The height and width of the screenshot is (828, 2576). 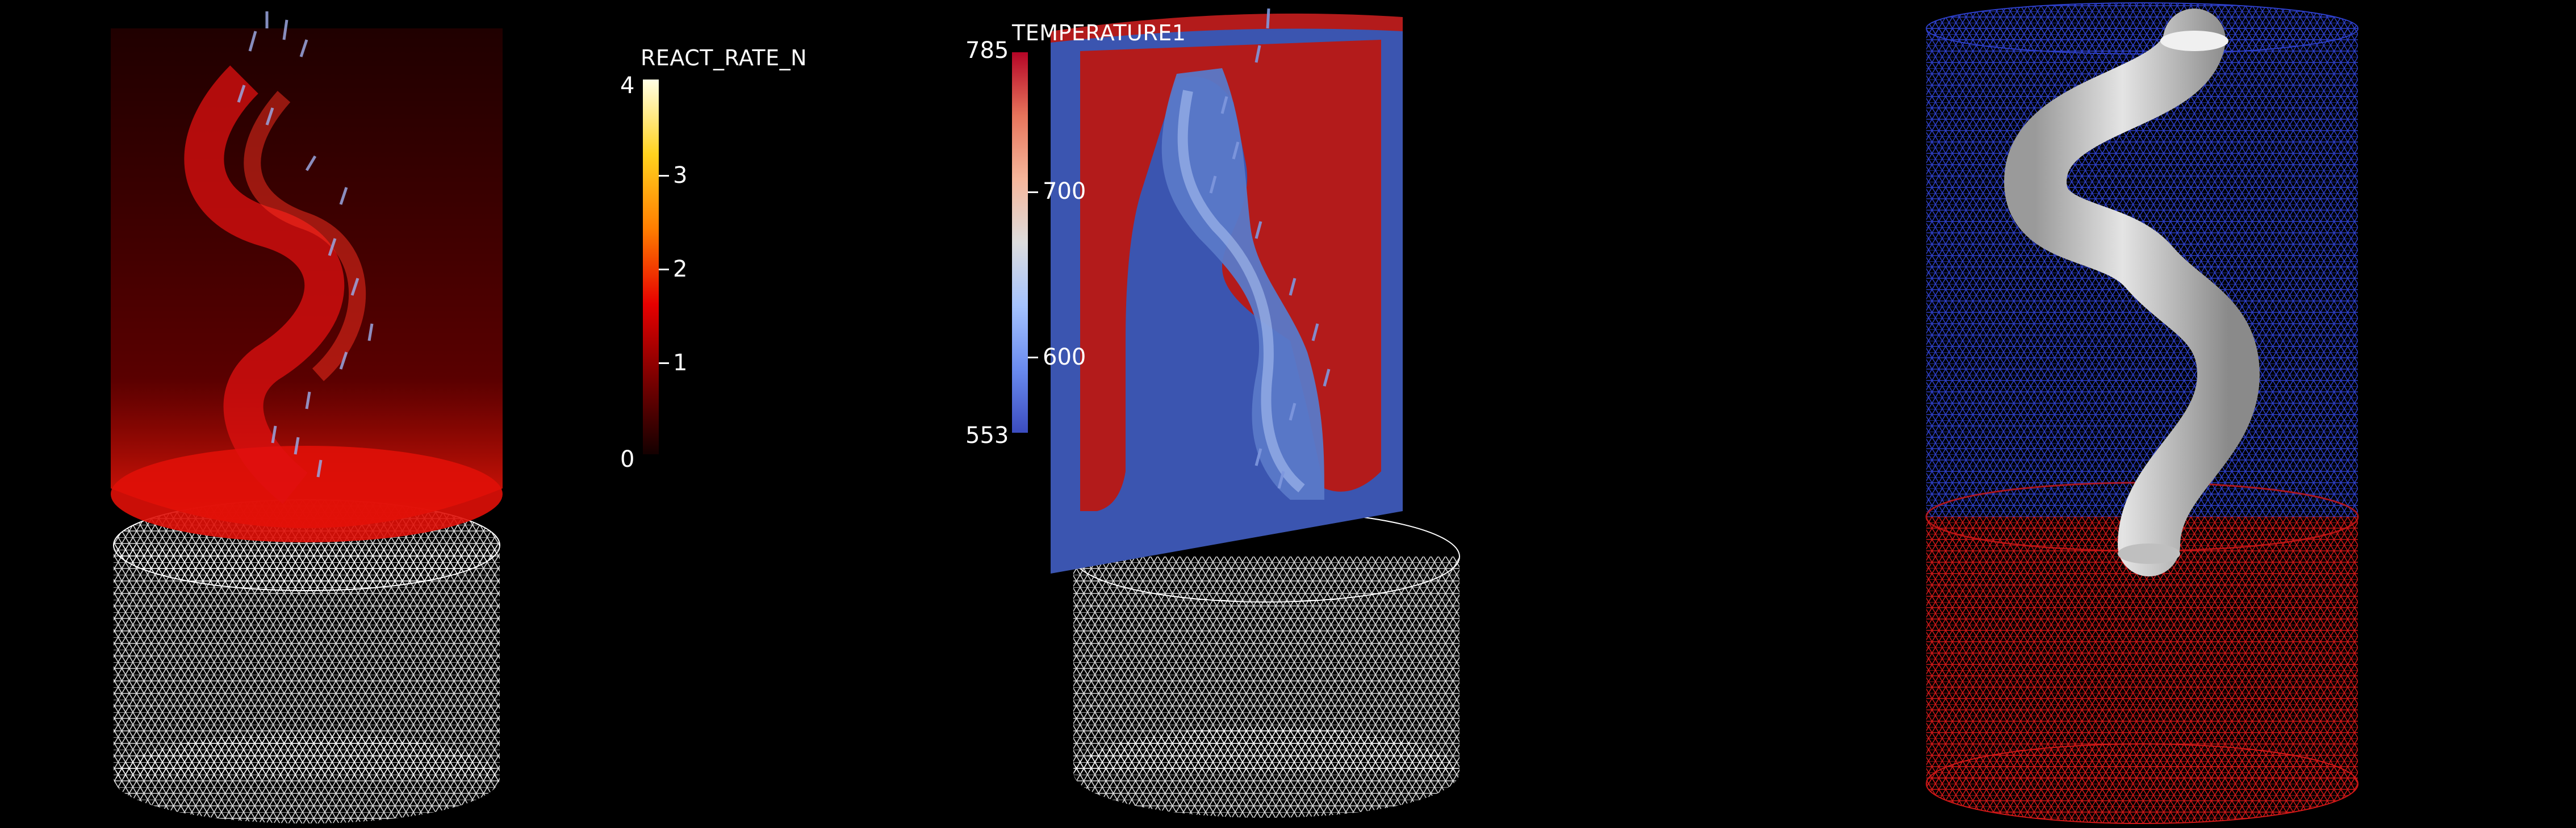 What do you see at coordinates (1064, 357) in the screenshot?
I see `colorbar-tick-label: 600` at bounding box center [1064, 357].